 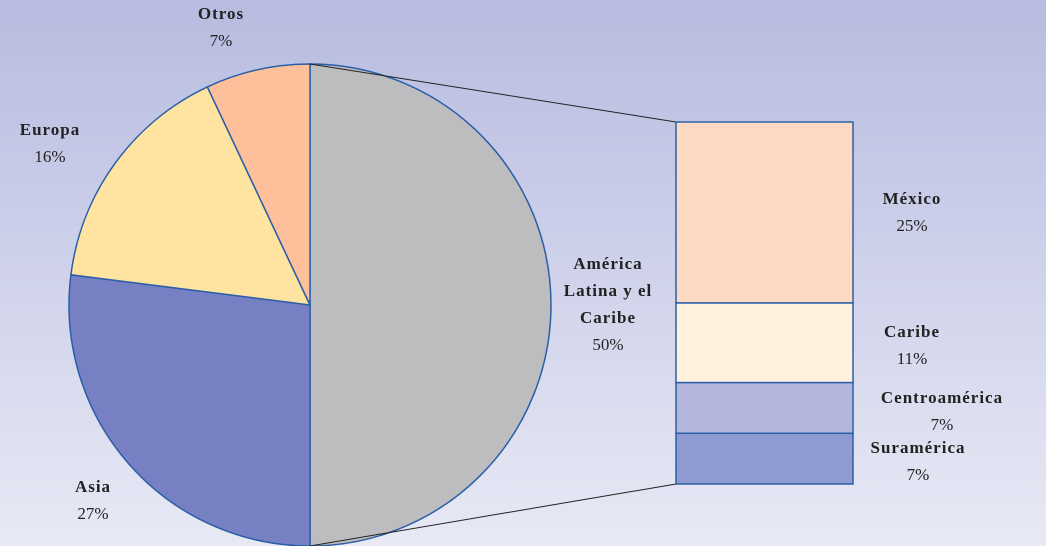 What do you see at coordinates (93, 513) in the screenshot?
I see `label-value: 27%` at bounding box center [93, 513].